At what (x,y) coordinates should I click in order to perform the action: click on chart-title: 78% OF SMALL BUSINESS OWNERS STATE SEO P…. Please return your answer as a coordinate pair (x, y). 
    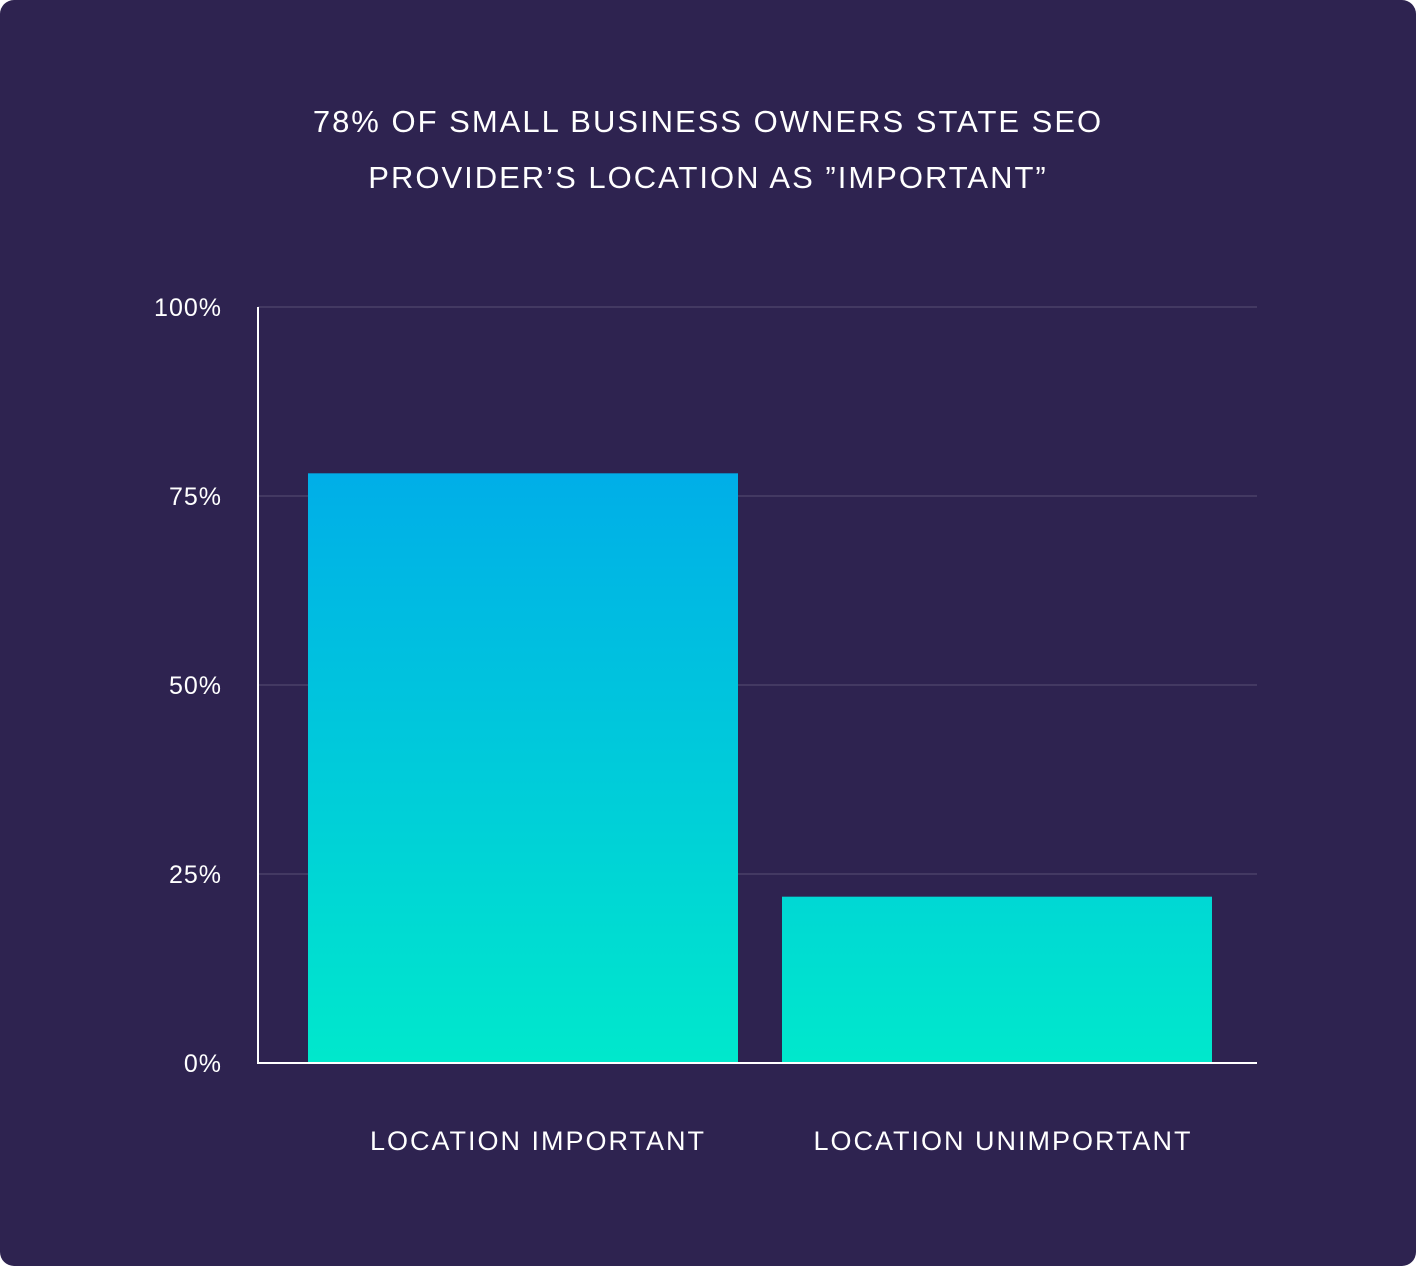
    Looking at the image, I should click on (708, 150).